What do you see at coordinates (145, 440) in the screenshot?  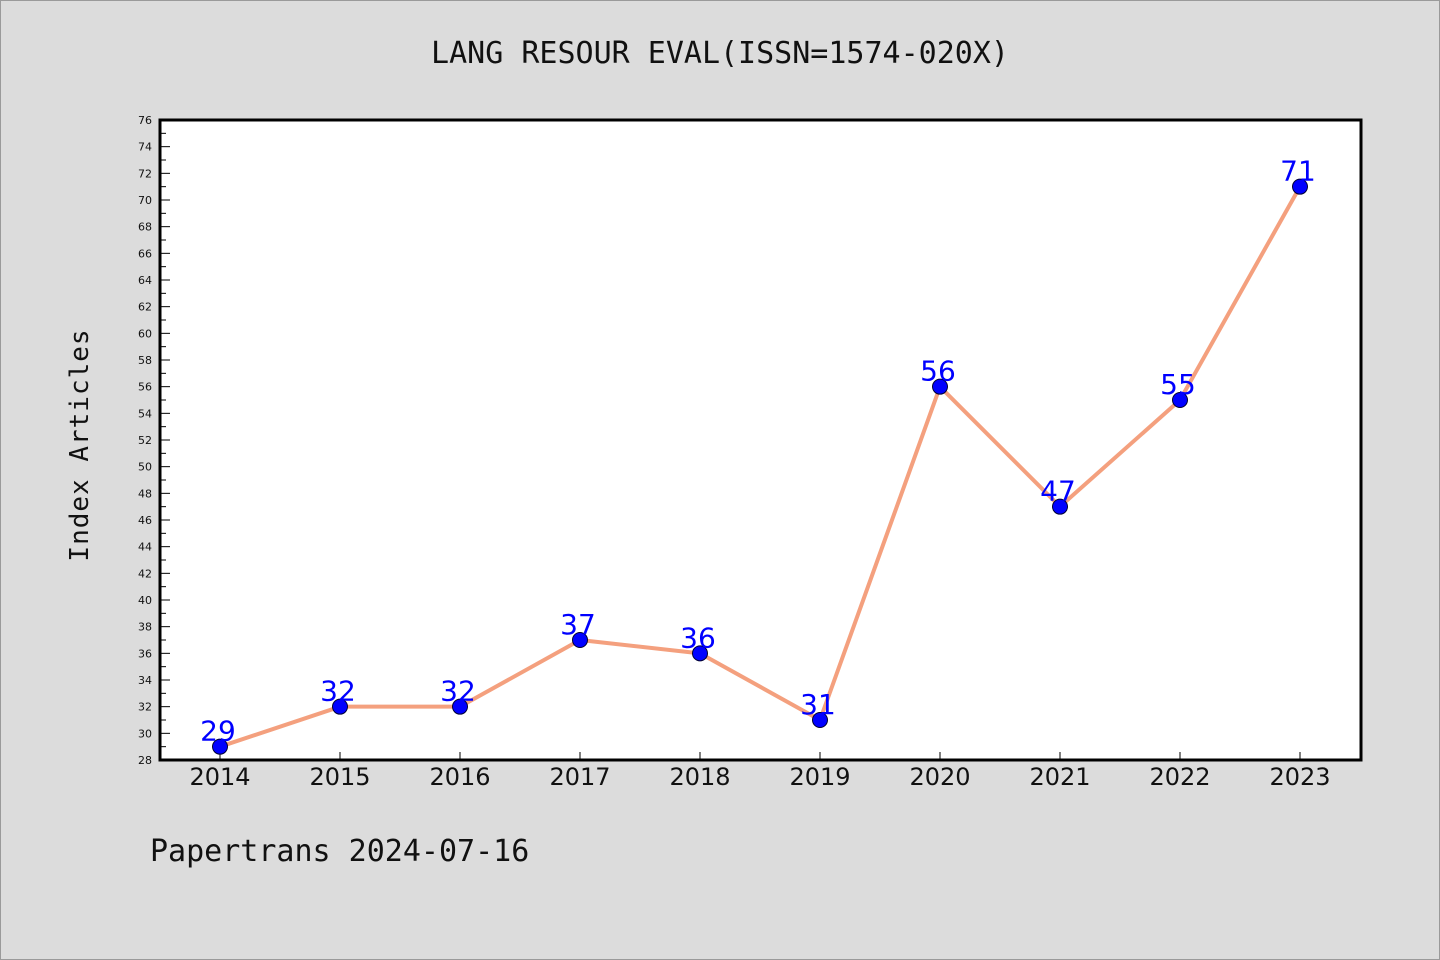 I see `y-tick-label: 52` at bounding box center [145, 440].